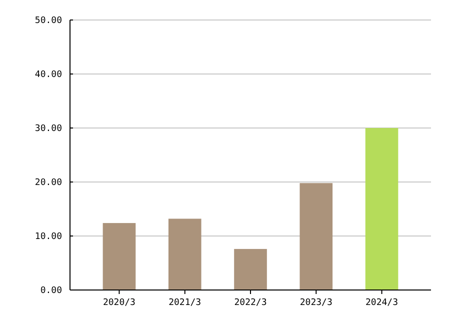 This screenshot has width=450, height=320. I want to click on x-tick-label: 2023/3, so click(316, 303).